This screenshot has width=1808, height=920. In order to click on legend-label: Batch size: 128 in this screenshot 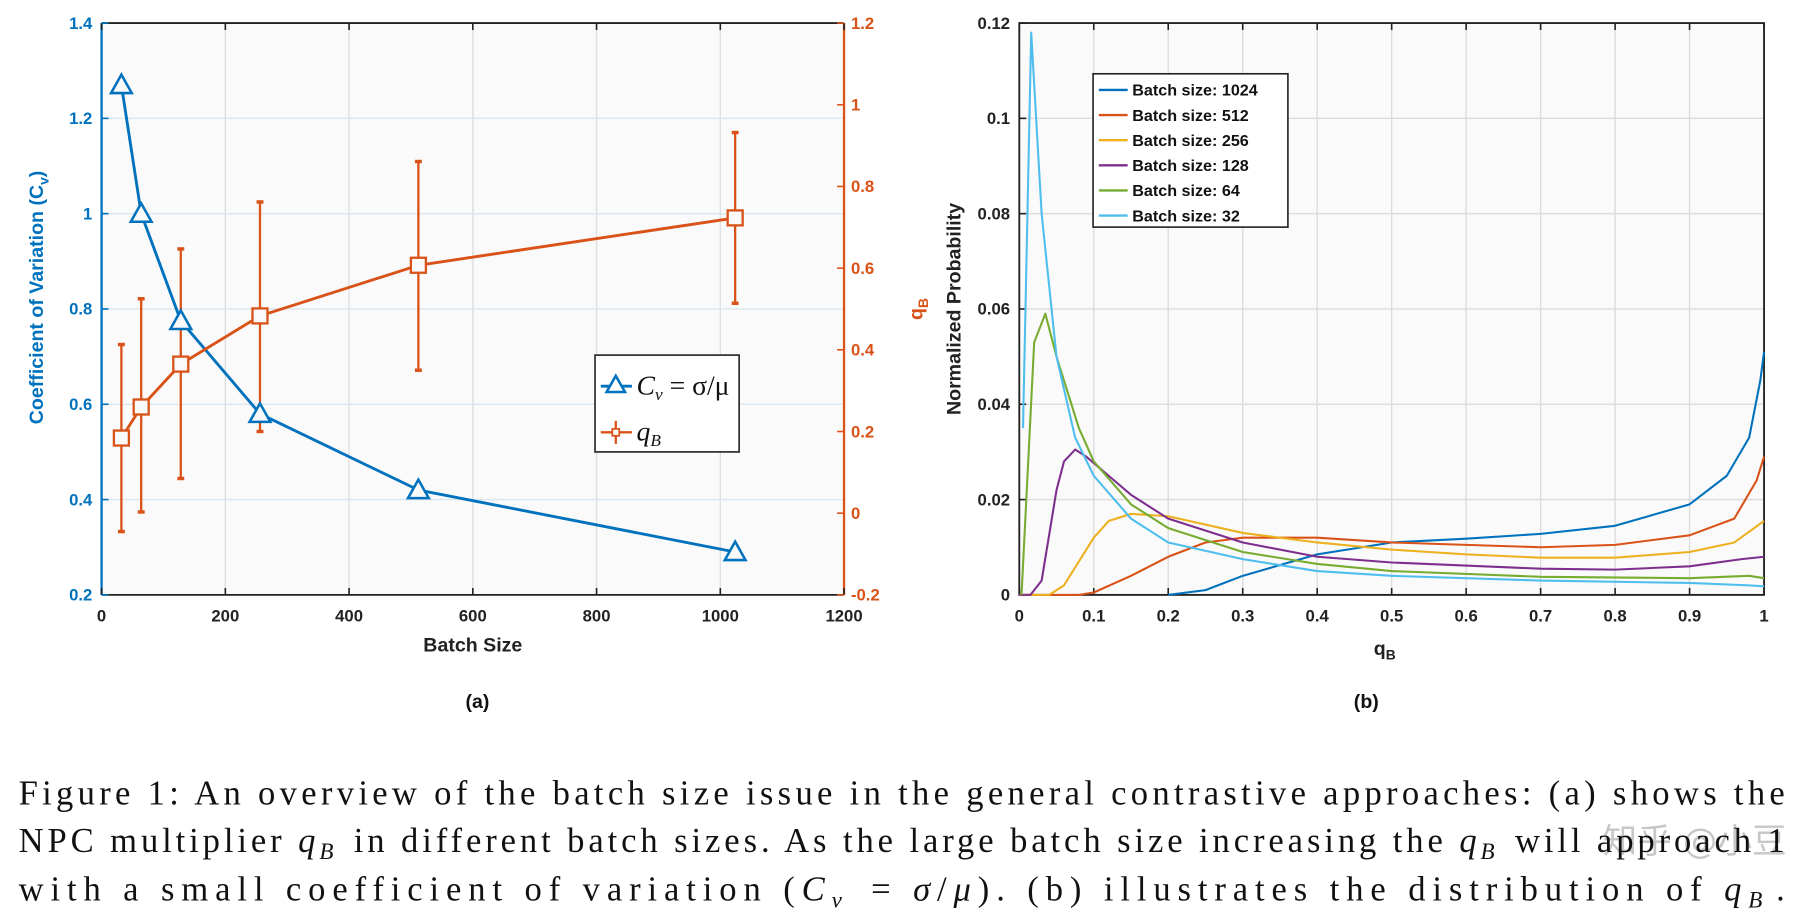, I will do `click(1190, 166)`.